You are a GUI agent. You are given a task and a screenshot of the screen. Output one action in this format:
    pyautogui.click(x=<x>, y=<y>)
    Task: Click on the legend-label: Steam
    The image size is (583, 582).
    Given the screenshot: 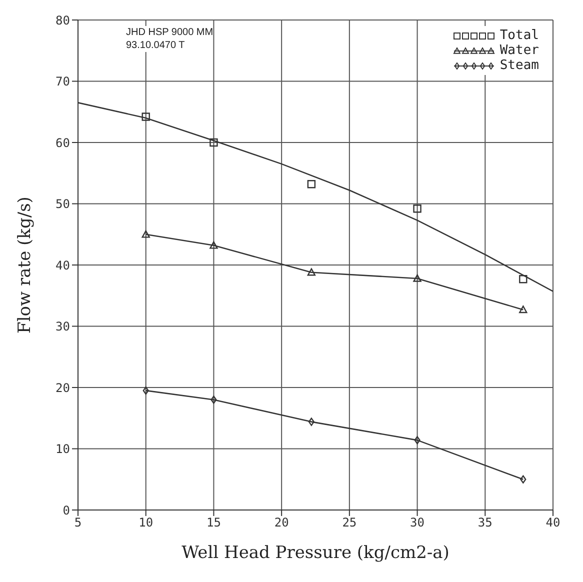 What is the action you would take?
    pyautogui.click(x=519, y=65)
    